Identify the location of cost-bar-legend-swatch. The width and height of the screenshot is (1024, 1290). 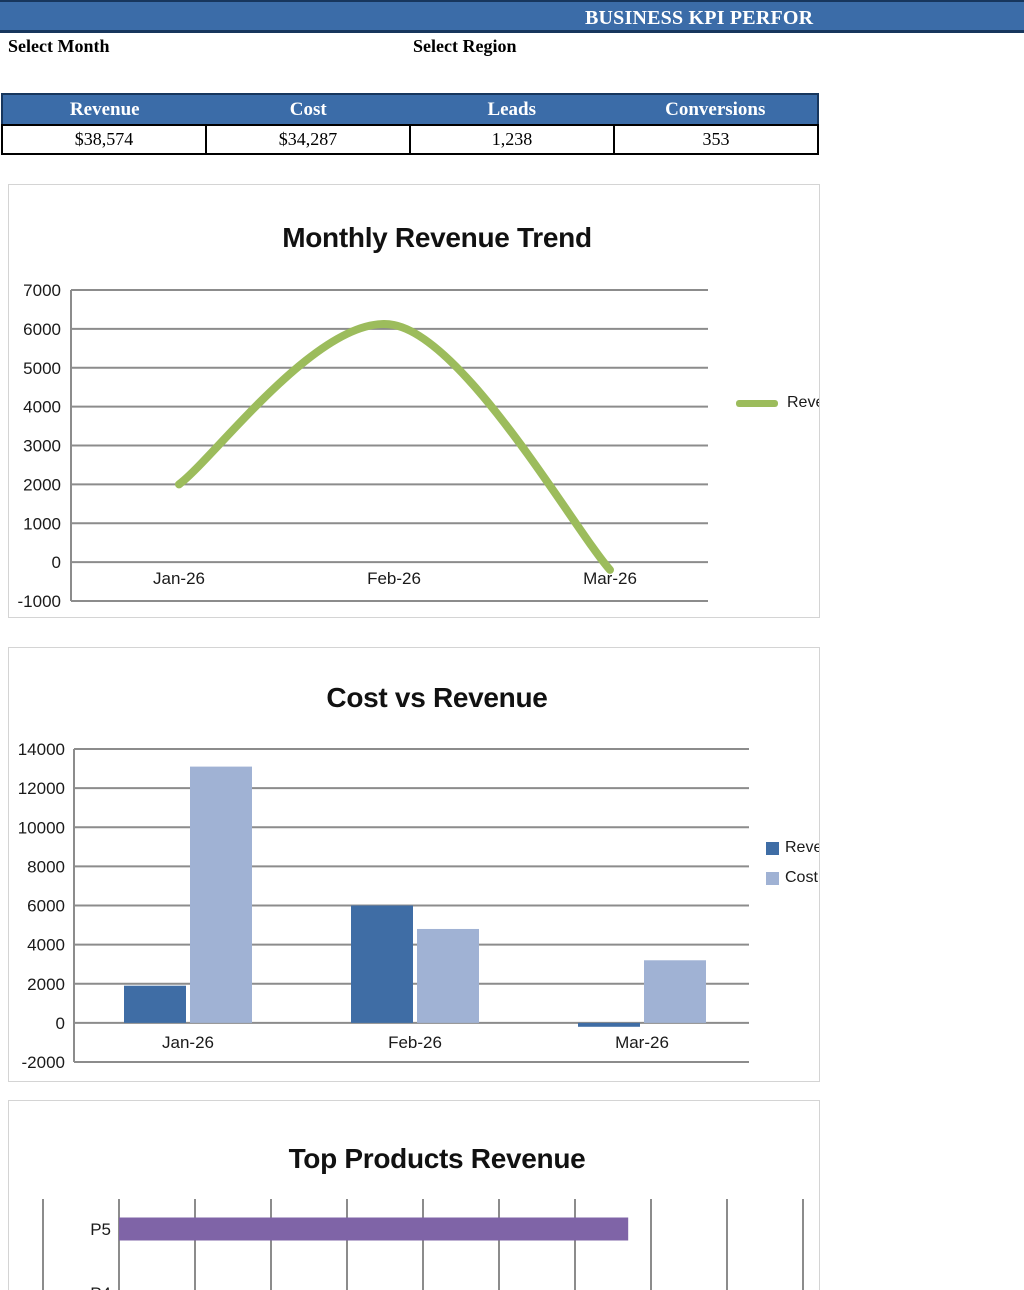
(772, 878).